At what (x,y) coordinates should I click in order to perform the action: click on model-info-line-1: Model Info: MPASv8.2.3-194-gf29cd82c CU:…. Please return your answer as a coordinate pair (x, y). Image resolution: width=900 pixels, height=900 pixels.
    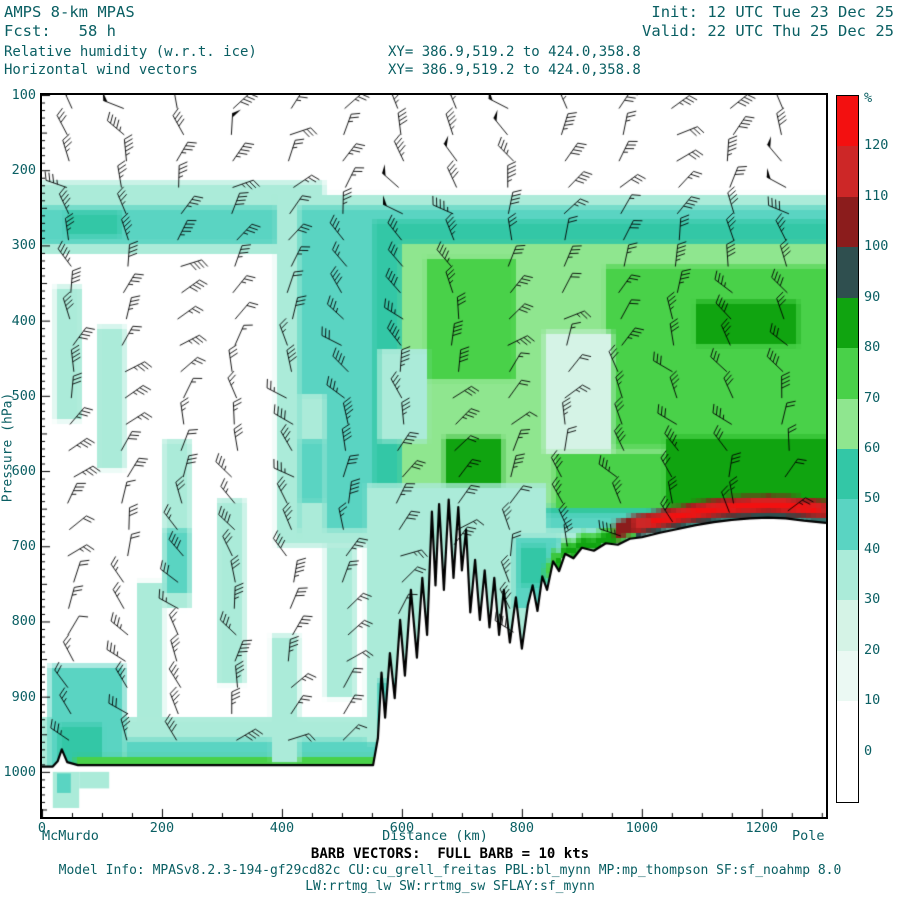
    Looking at the image, I should click on (450, 870).